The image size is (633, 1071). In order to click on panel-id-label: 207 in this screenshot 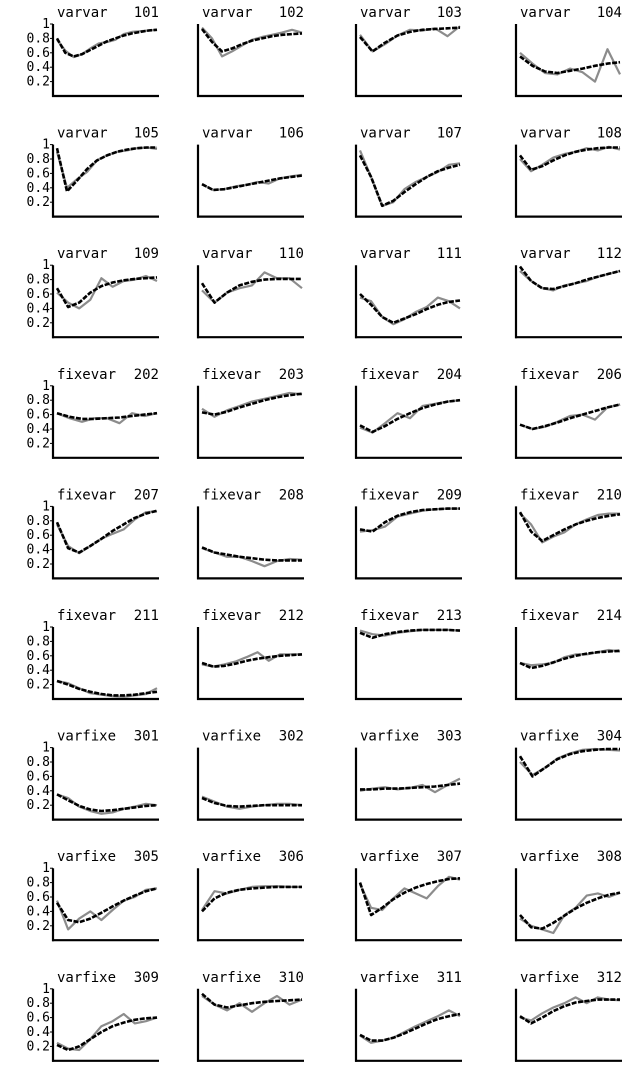, I will do `click(146, 495)`.